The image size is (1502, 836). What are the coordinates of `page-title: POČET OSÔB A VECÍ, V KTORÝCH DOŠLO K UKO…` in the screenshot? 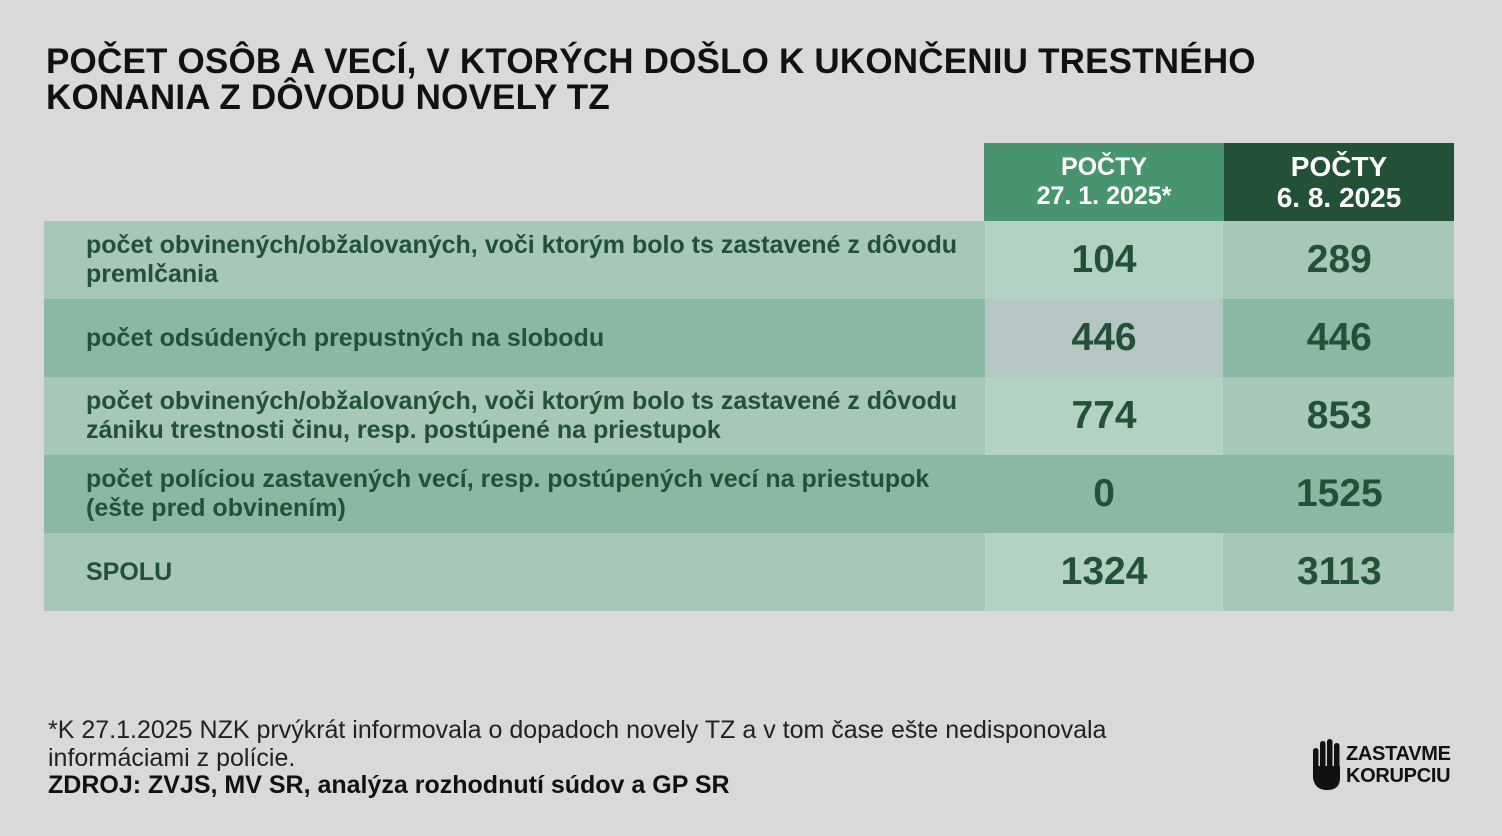 It's located at (651, 79).